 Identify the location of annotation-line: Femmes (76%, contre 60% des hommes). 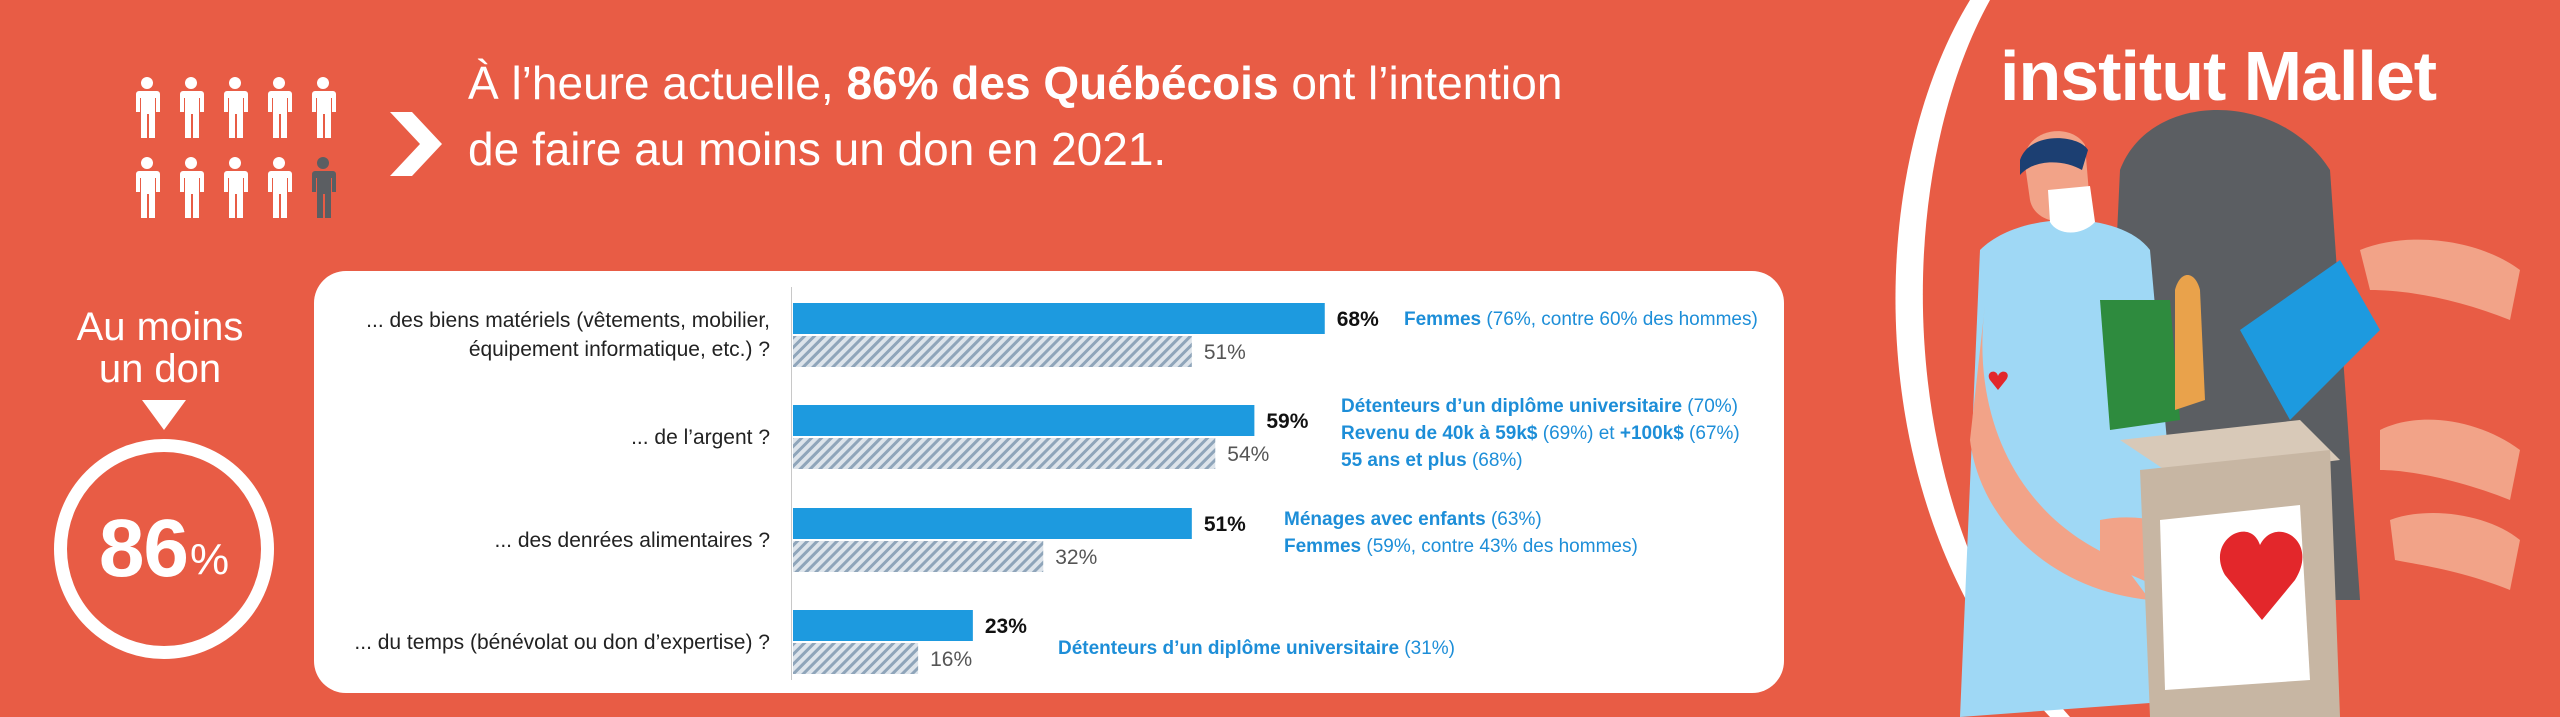
(1581, 319).